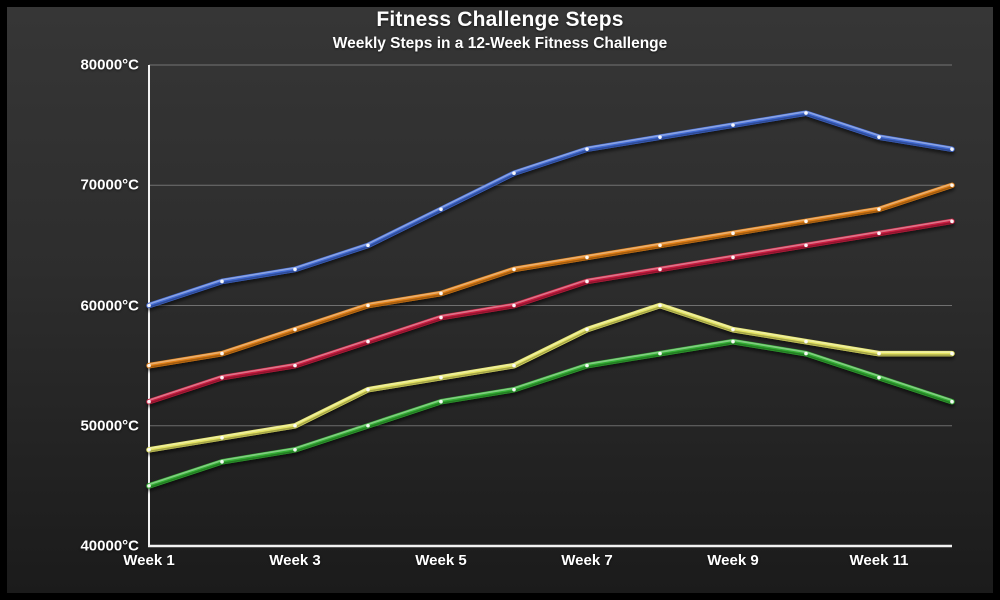 Image resolution: width=1000 pixels, height=600 pixels. Describe the element at coordinates (109, 305) in the screenshot. I see `y-axis-tick-label: 60000°C` at that location.